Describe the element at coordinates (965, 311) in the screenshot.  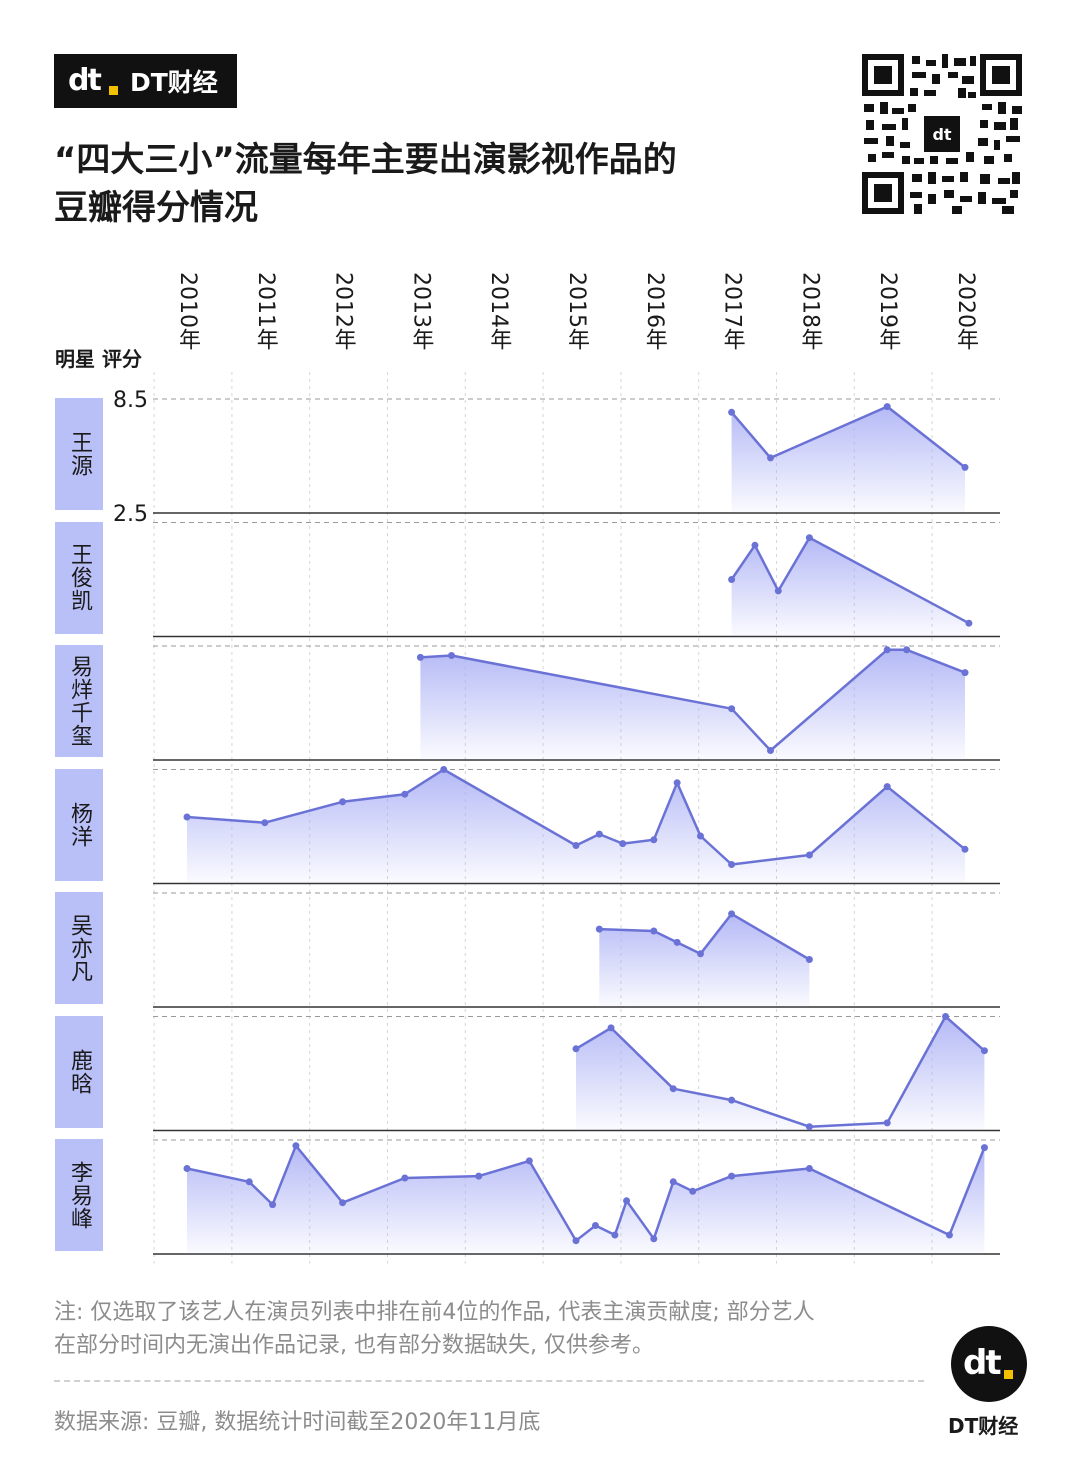
I see `x-tick-label: 2020年` at that location.